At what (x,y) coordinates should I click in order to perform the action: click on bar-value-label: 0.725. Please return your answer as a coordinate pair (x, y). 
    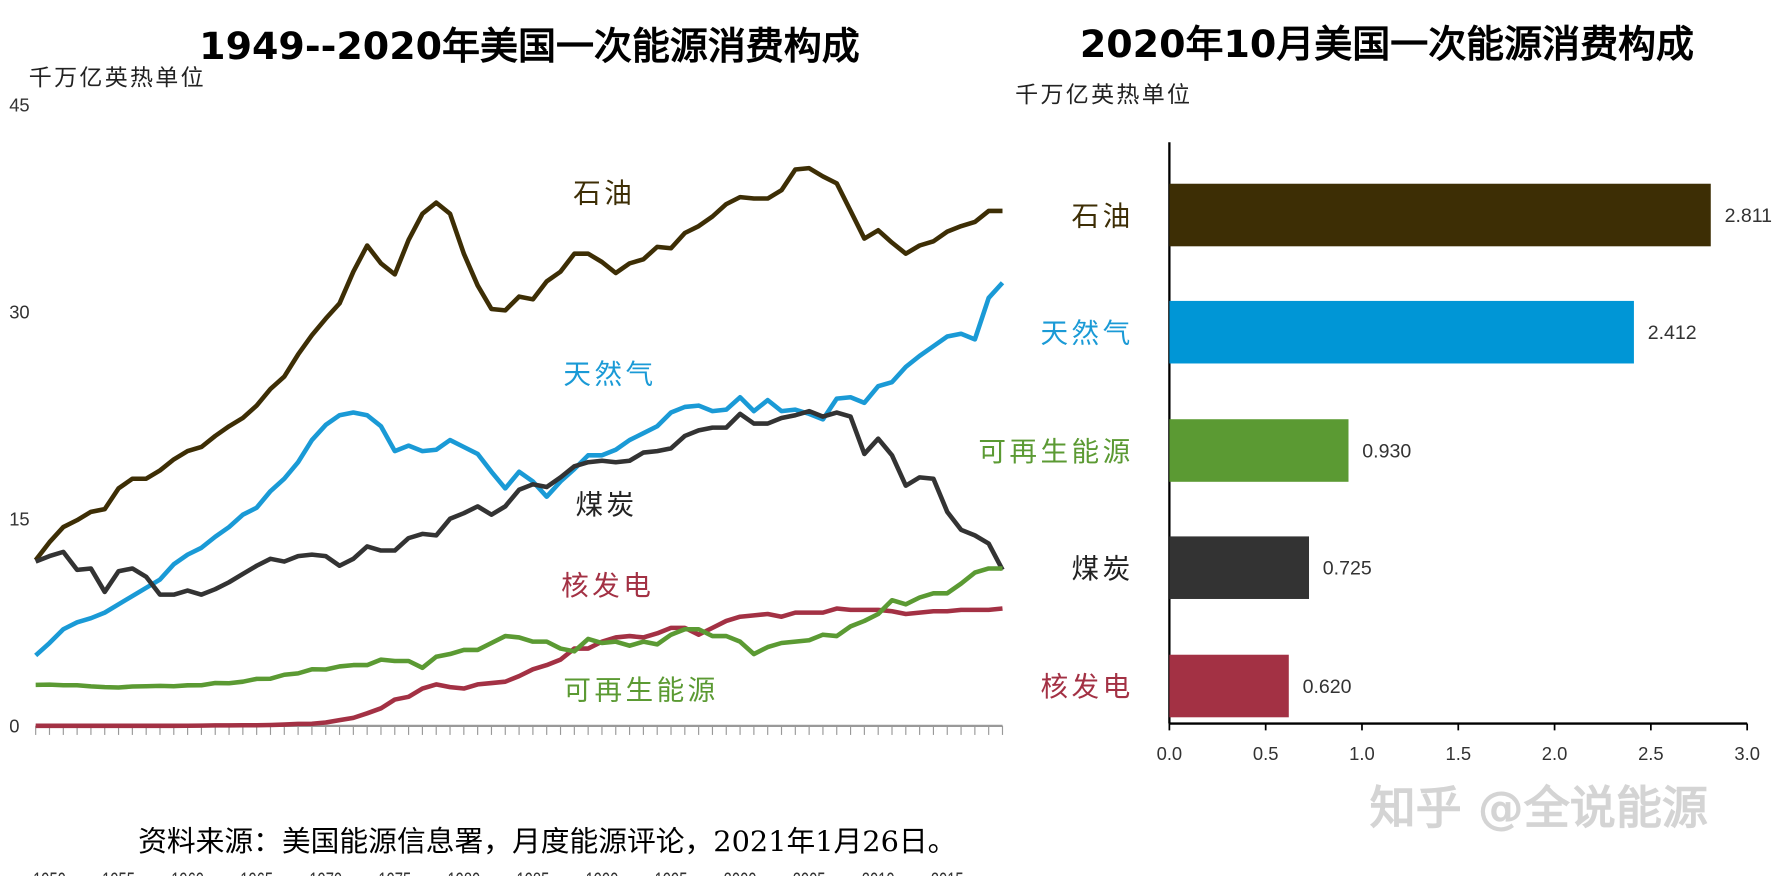
    Looking at the image, I should click on (1347, 569).